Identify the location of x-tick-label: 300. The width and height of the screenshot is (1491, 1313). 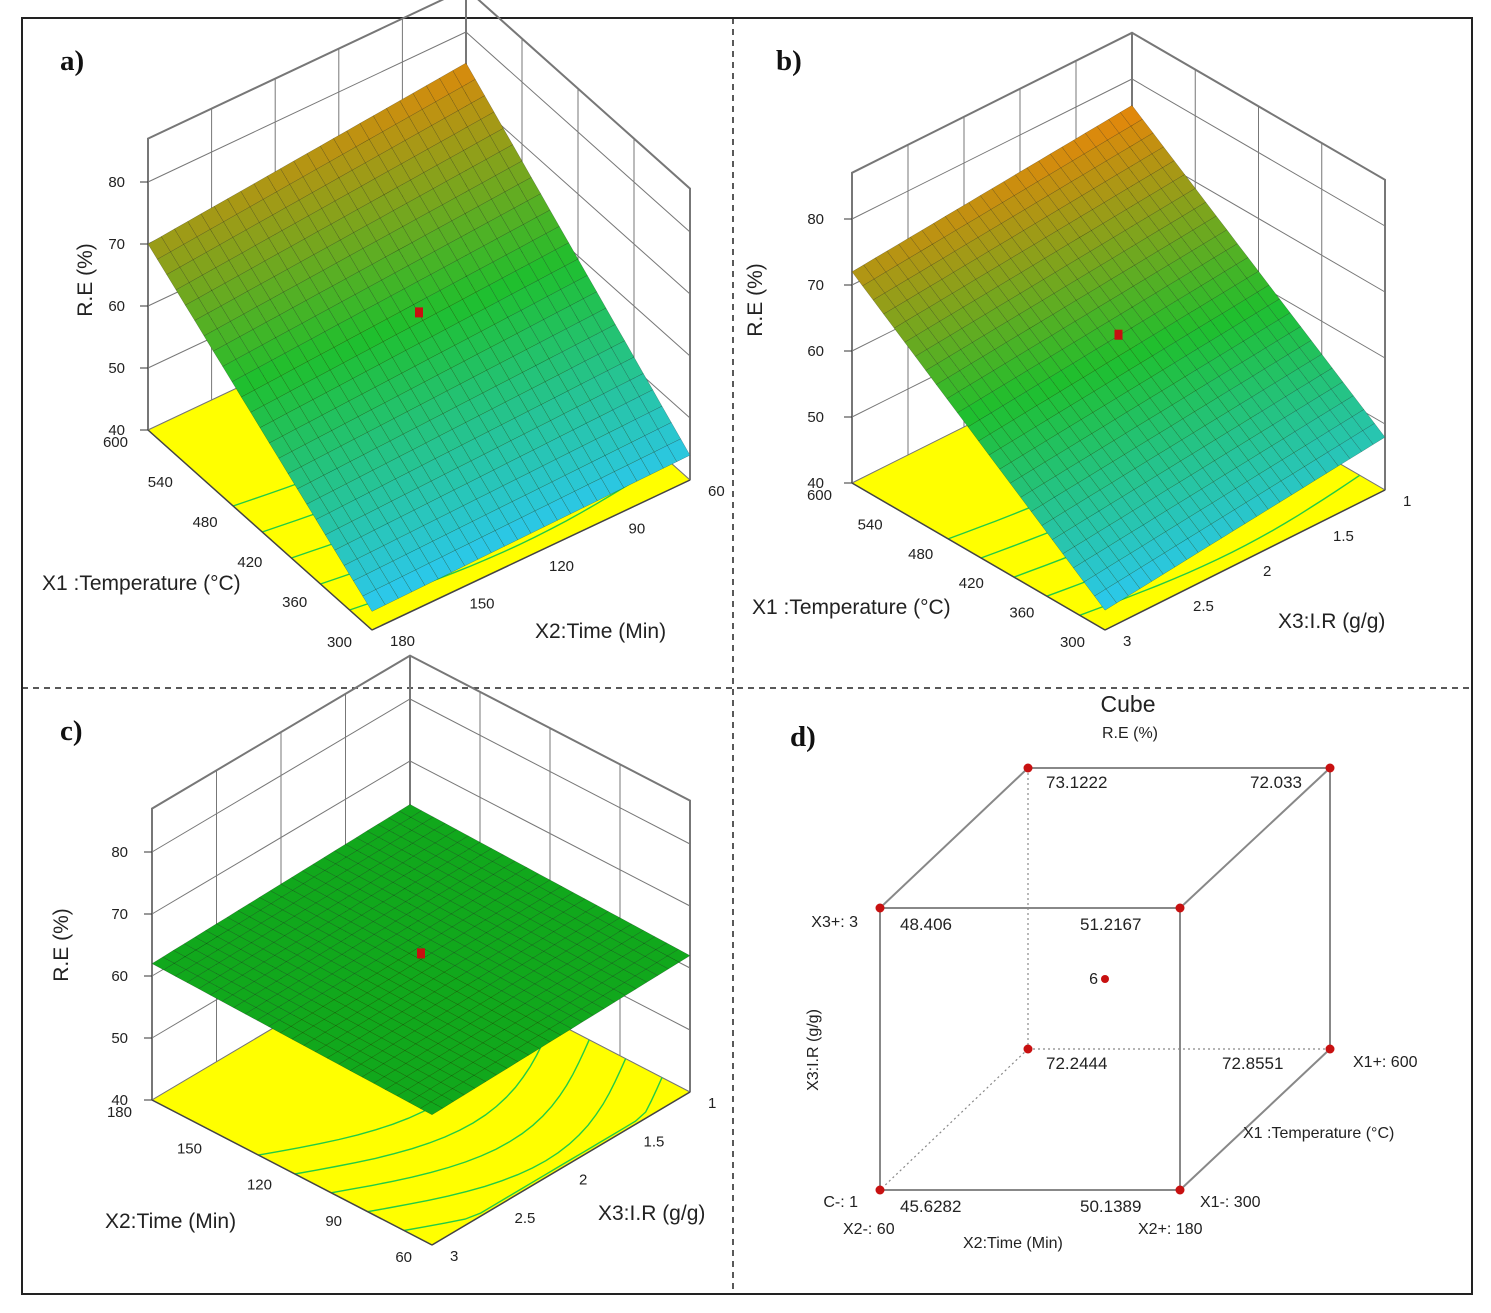
(339, 642).